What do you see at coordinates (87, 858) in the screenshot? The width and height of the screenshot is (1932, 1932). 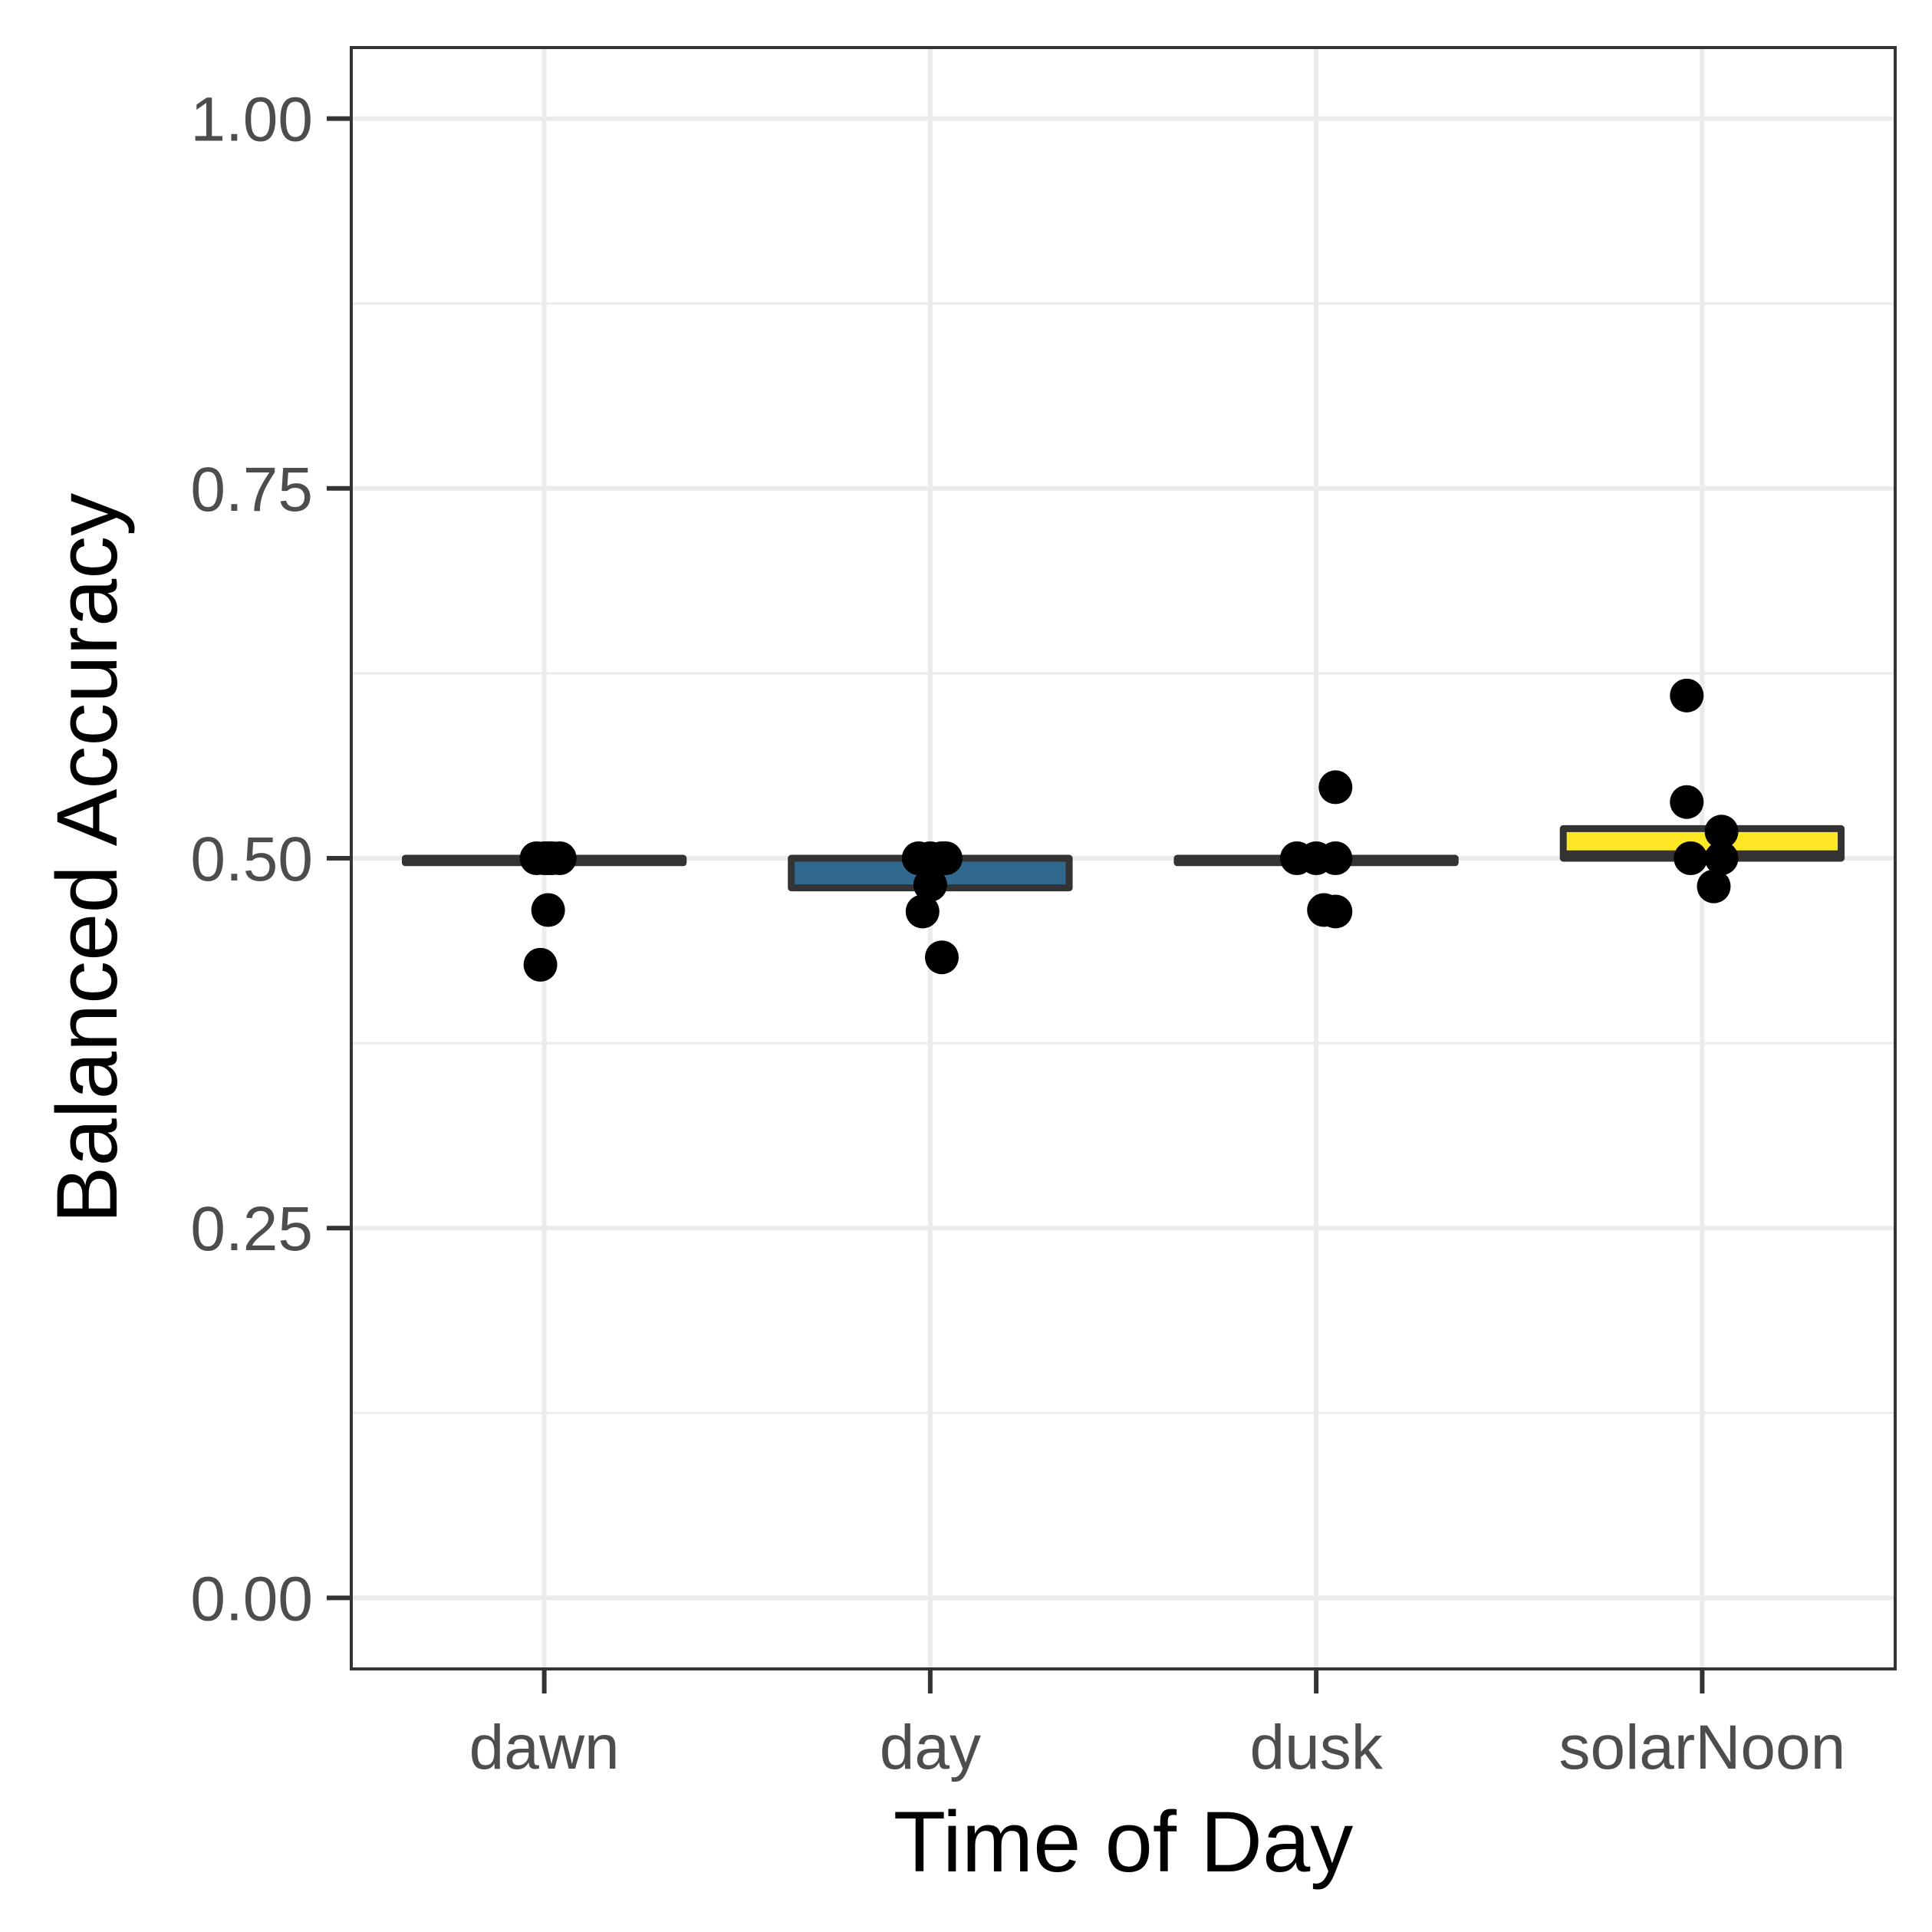 I see `y-axis-title: Balanced Accuracy` at bounding box center [87, 858].